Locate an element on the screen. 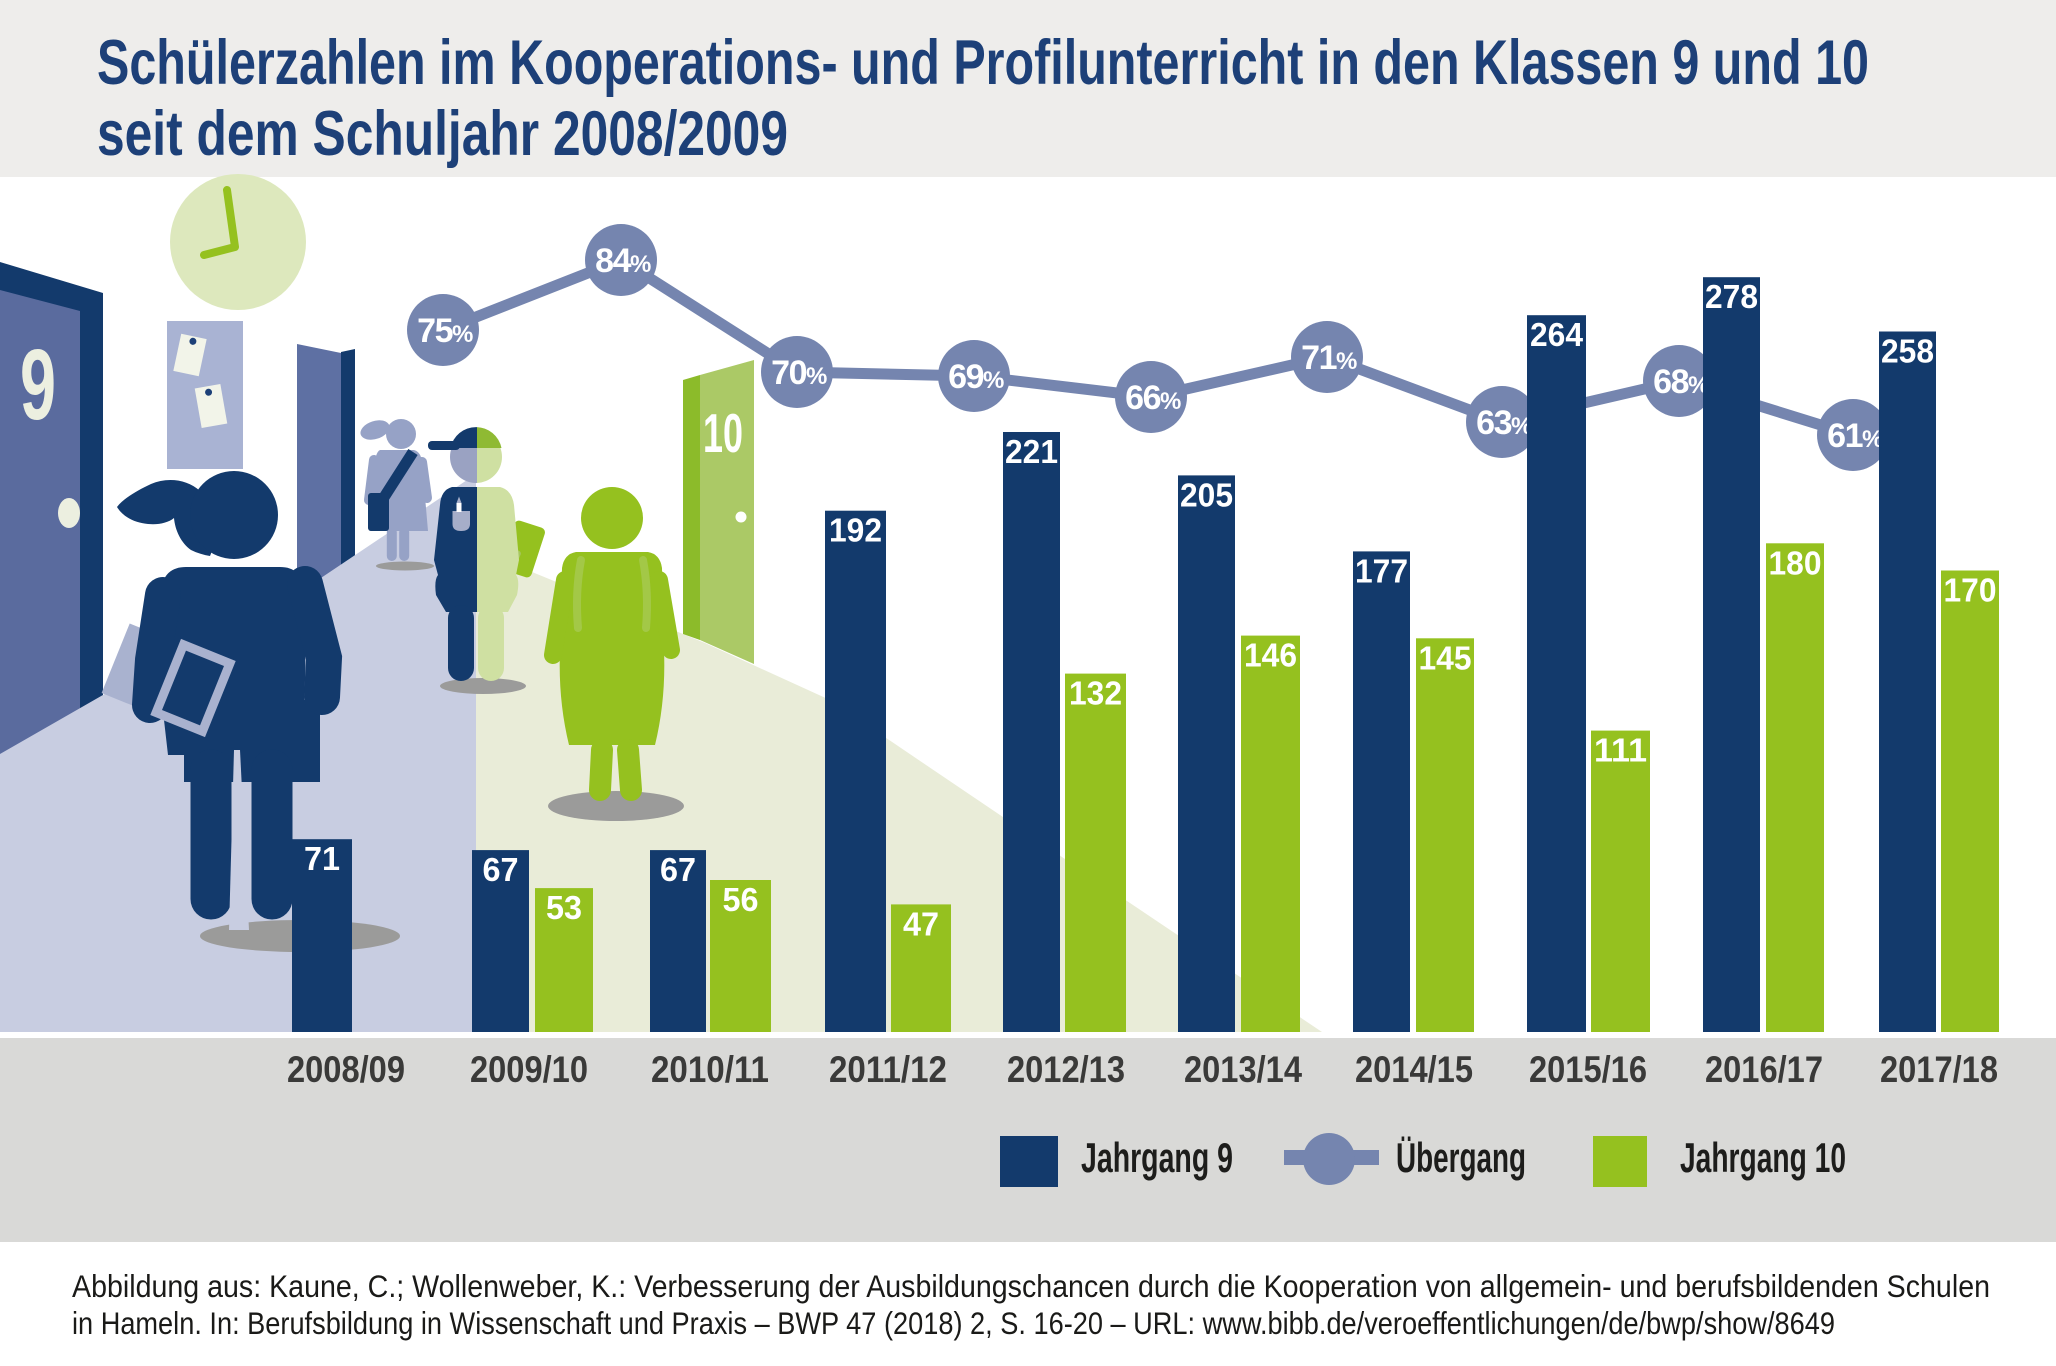  svg-text: 111 is located at coordinates (1620, 750).